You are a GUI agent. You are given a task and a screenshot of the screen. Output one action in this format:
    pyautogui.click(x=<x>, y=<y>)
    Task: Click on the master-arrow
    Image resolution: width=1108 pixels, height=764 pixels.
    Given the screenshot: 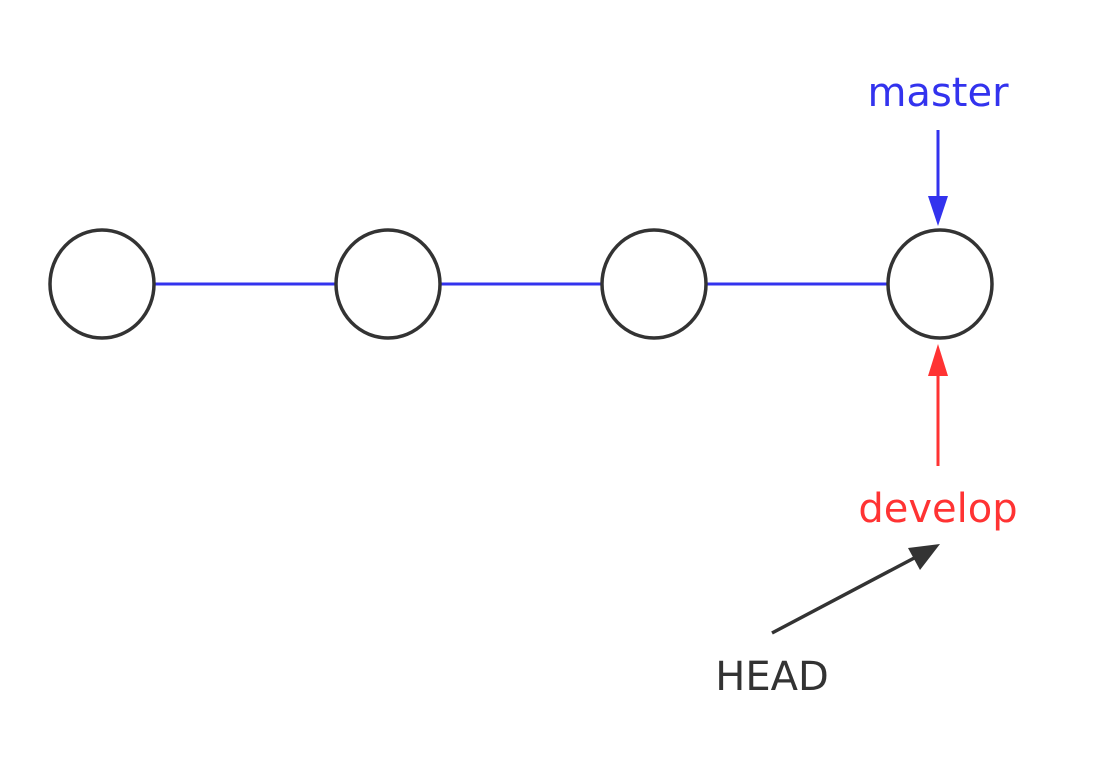 What is the action you would take?
    pyautogui.click(x=938, y=178)
    